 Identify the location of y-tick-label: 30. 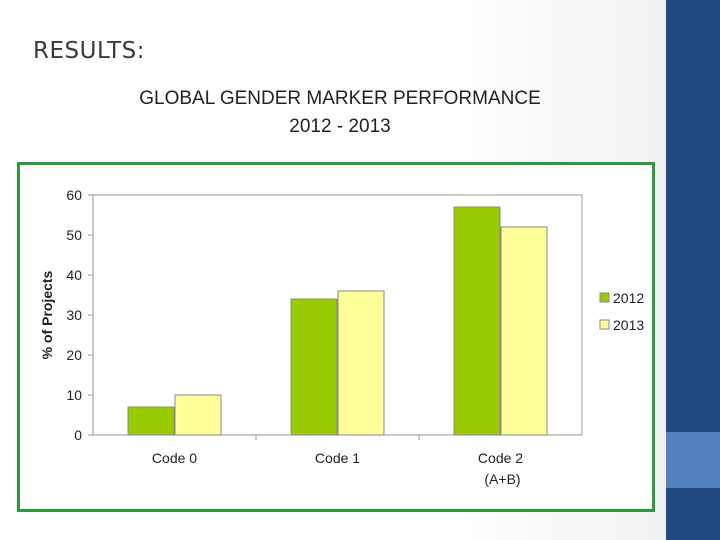
(74, 315).